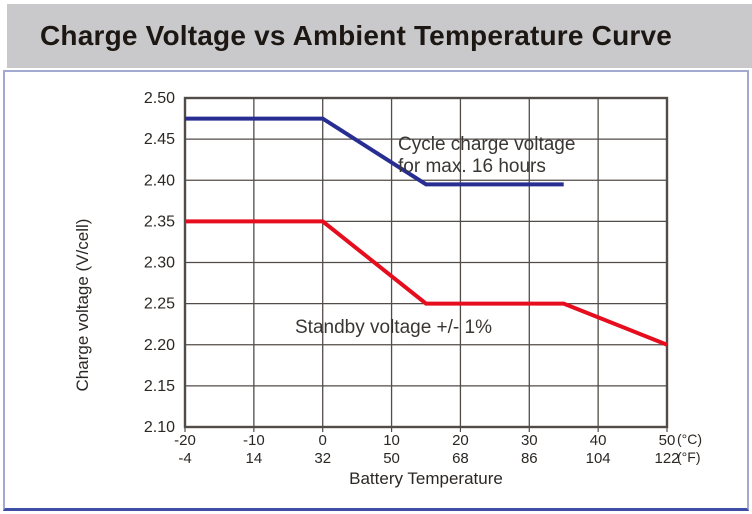 The width and height of the screenshot is (752, 514). I want to click on svg-text: 32, so click(322, 458).